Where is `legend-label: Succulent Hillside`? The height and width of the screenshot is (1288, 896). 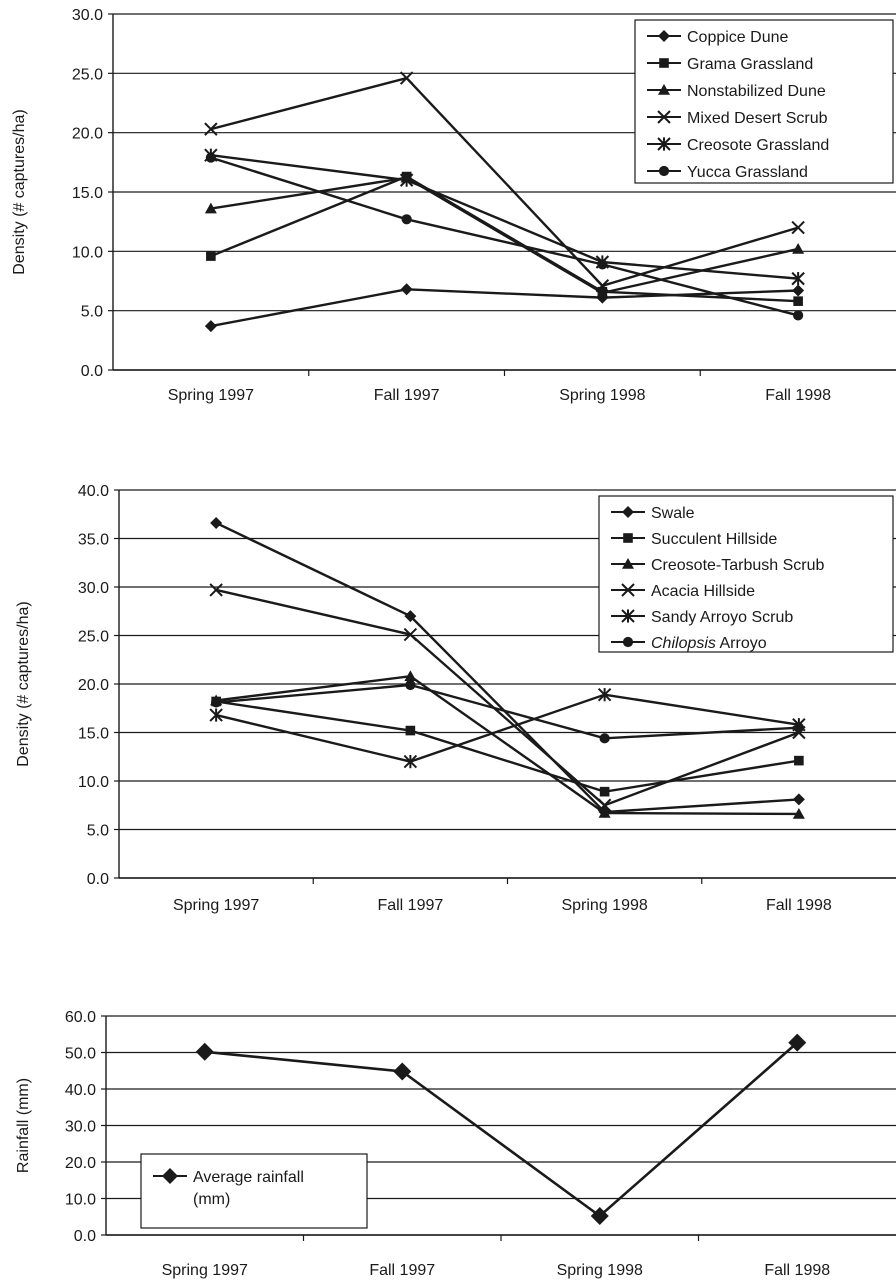
legend-label: Succulent Hillside is located at coordinates (714, 539).